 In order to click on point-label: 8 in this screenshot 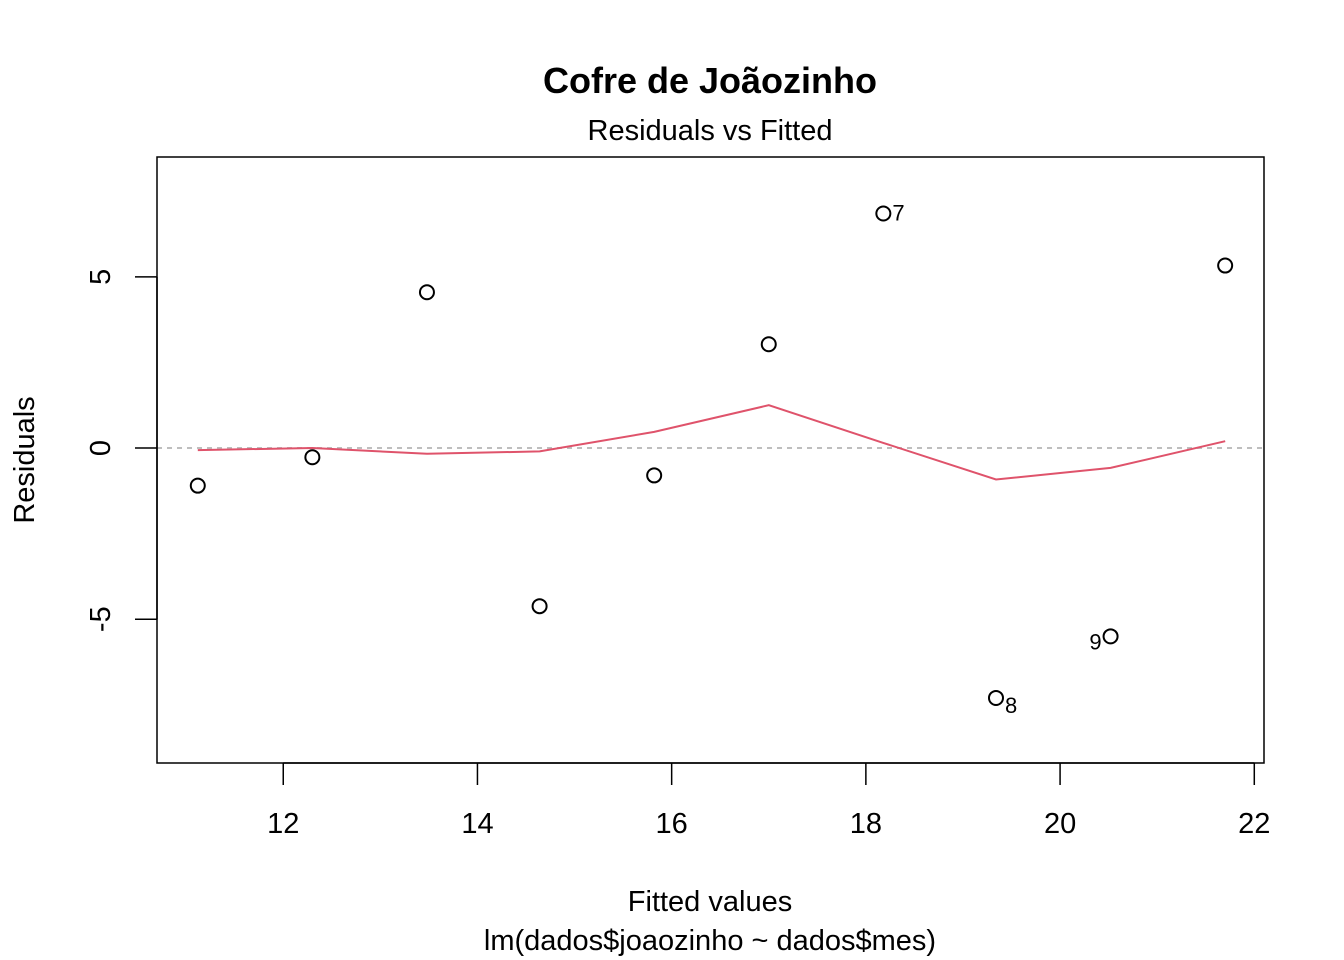, I will do `click(1011, 705)`.